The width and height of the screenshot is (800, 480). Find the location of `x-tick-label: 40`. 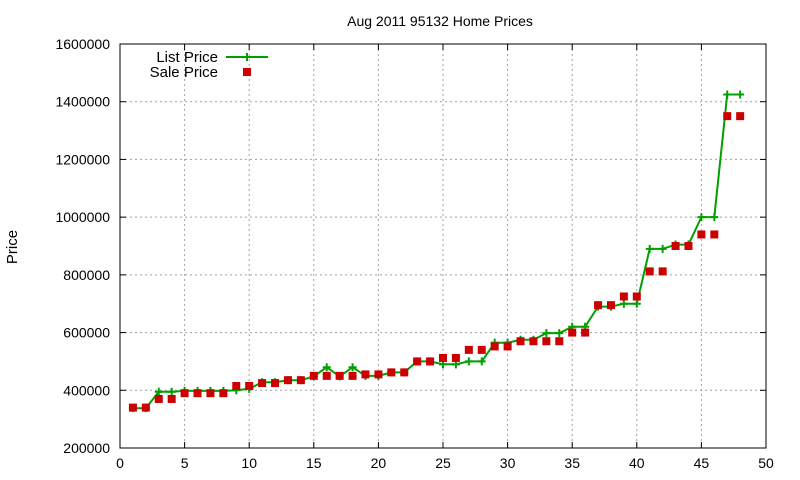

x-tick-label: 40 is located at coordinates (637, 463).